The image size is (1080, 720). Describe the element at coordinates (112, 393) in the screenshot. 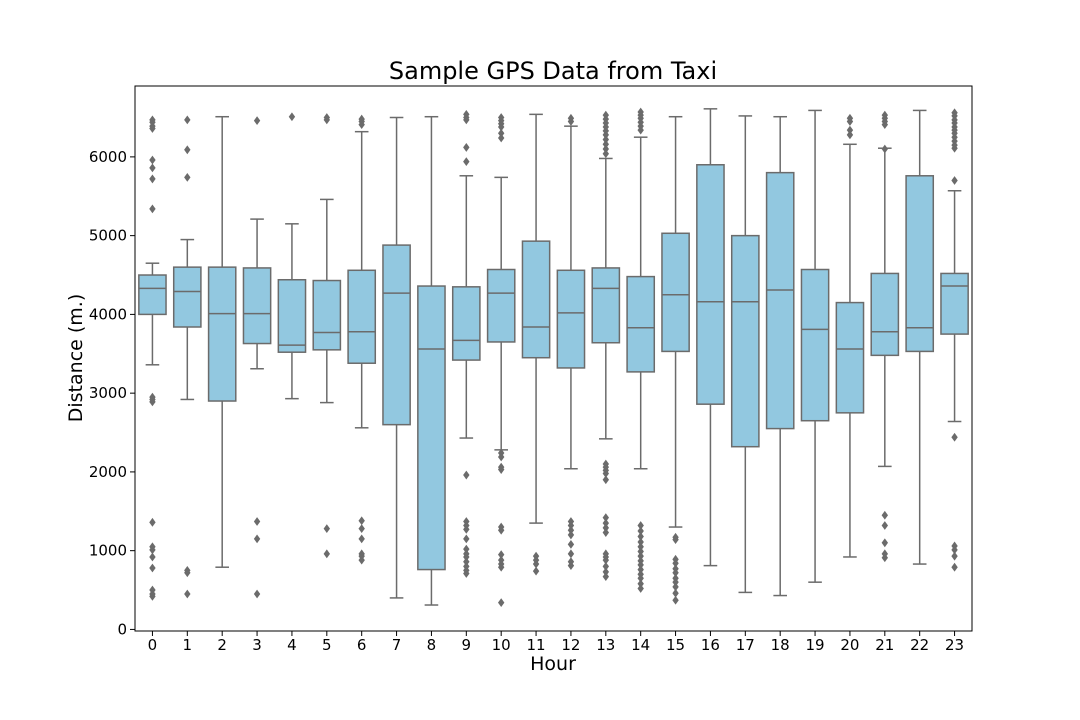

I see `y-axis: 0 1000 2000 3000 4000 5000 6000` at that location.